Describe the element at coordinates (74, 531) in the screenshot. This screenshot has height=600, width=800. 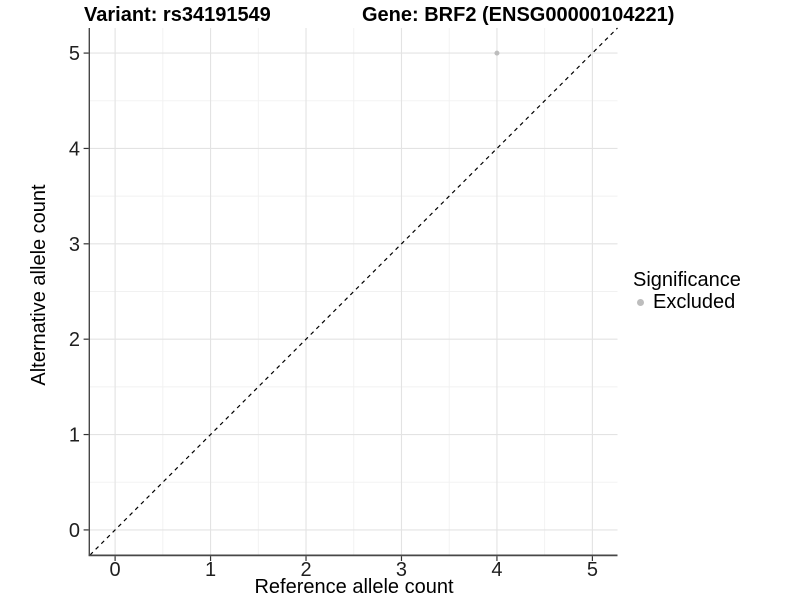
I see `y-tick-label: 0` at that location.